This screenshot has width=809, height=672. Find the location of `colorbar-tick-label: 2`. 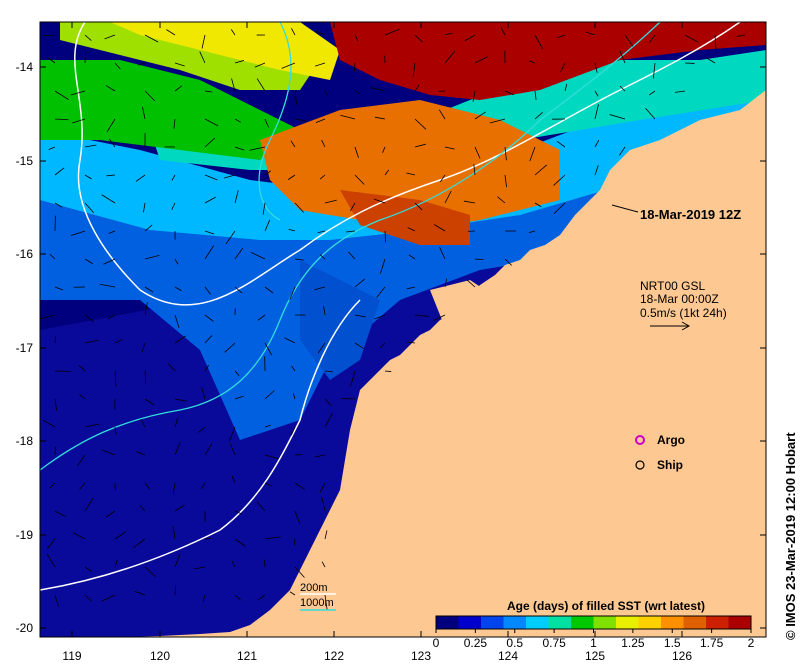

colorbar-tick-label: 2 is located at coordinates (751, 643).